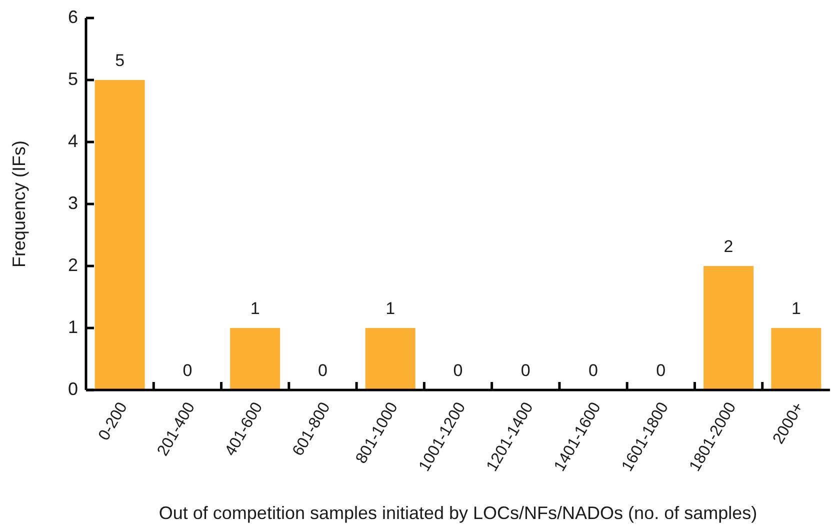  I want to click on y-tick-label: 0, so click(73, 388).